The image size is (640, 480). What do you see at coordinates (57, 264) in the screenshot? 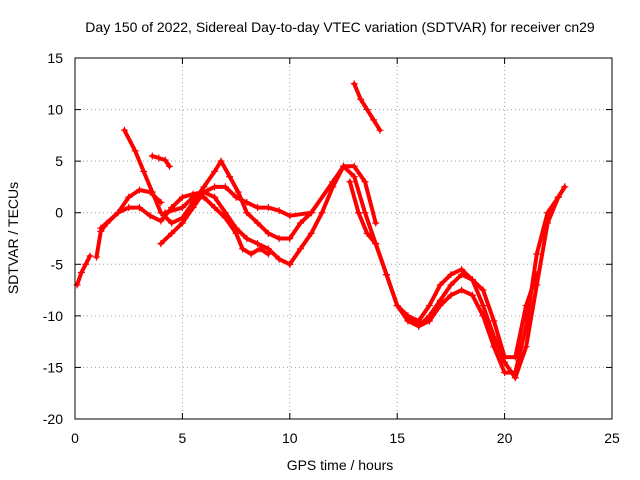
I see `y-tick-label: -5` at bounding box center [57, 264].